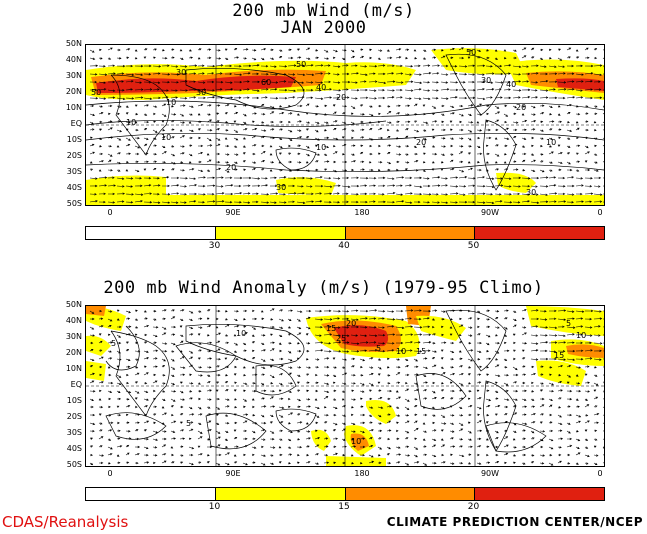 Image resolution: width=647 pixels, height=534 pixels. Describe the element at coordinates (131, 122) in the screenshot. I see `contour-label: 10` at that location.